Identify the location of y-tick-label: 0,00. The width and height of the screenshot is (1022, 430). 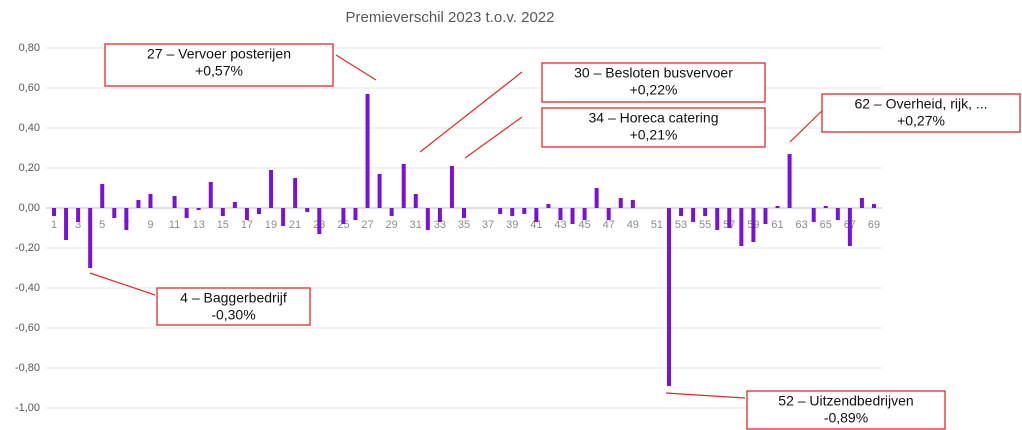
(29, 208).